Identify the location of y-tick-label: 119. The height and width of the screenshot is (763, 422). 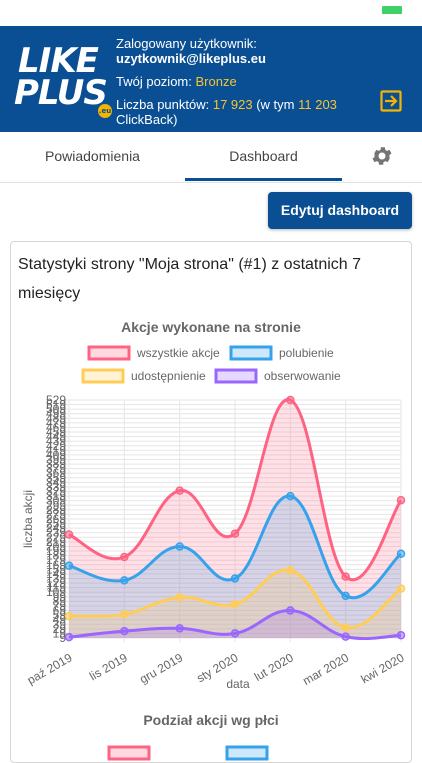
(56, 588).